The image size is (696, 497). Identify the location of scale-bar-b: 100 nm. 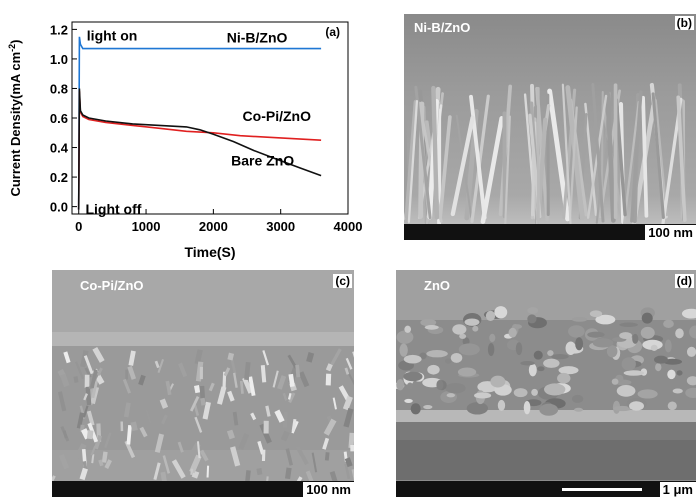
(670, 232).